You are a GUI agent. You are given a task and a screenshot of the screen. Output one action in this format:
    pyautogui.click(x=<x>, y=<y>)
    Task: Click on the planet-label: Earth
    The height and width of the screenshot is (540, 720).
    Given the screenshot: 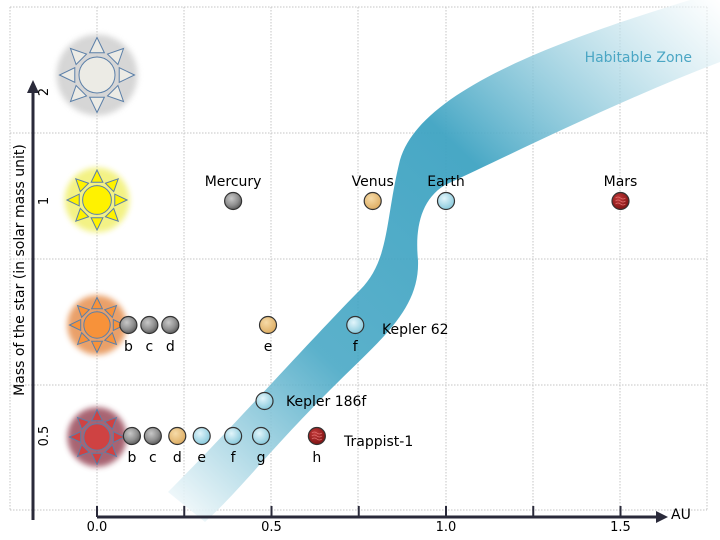 What is the action you would take?
    pyautogui.click(x=446, y=182)
    